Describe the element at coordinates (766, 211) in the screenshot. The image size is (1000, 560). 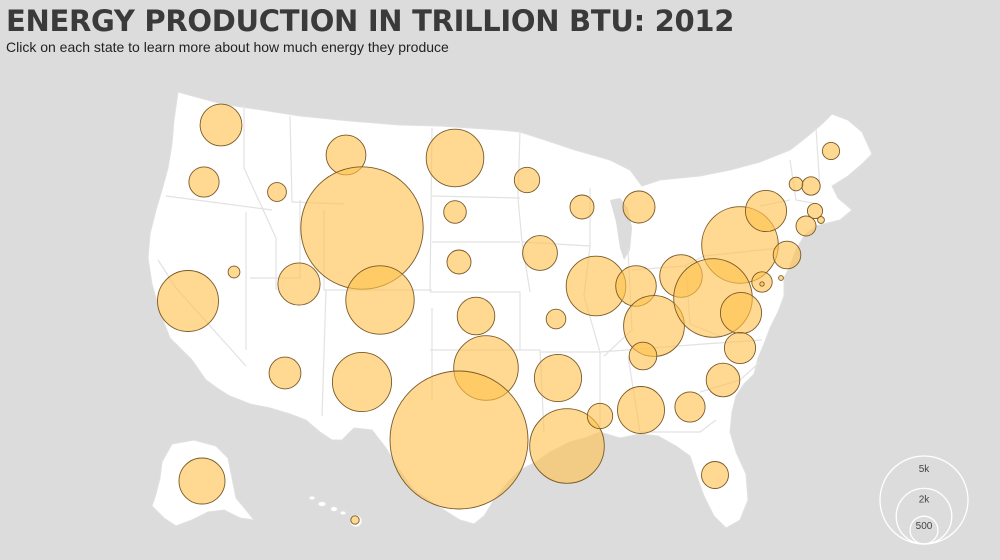
I see `state-bubble-new-york` at that location.